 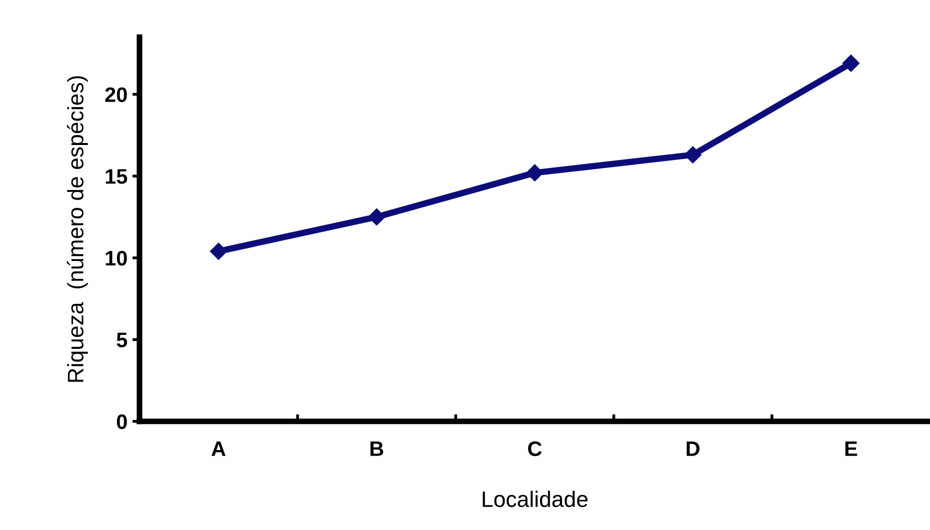 I want to click on y-tick-label: 10, so click(x=116, y=258).